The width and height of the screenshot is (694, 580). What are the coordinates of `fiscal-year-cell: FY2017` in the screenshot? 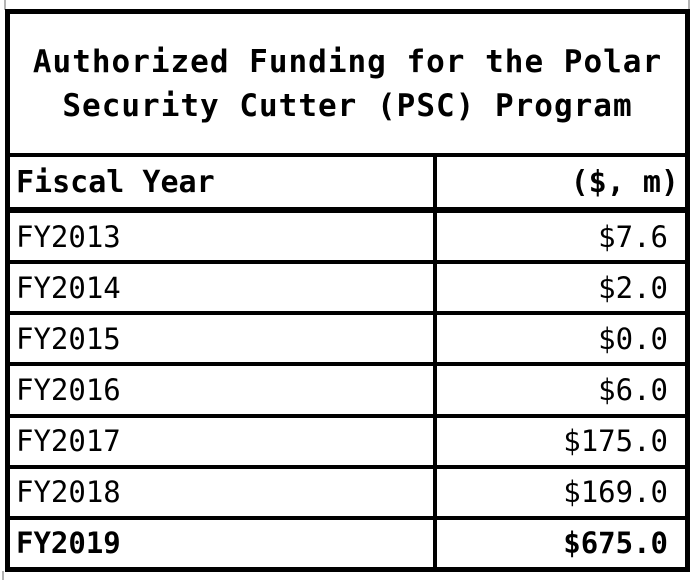 It's located at (223, 441).